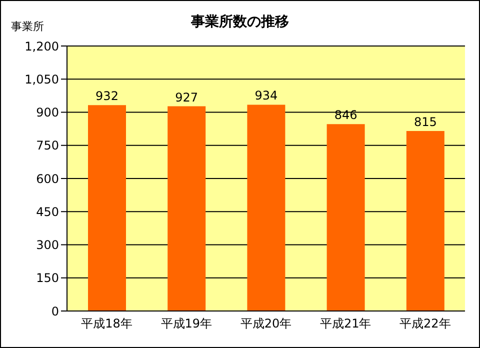 The height and width of the screenshot is (348, 480). I want to click on y-tick-label: 150, so click(47, 278).